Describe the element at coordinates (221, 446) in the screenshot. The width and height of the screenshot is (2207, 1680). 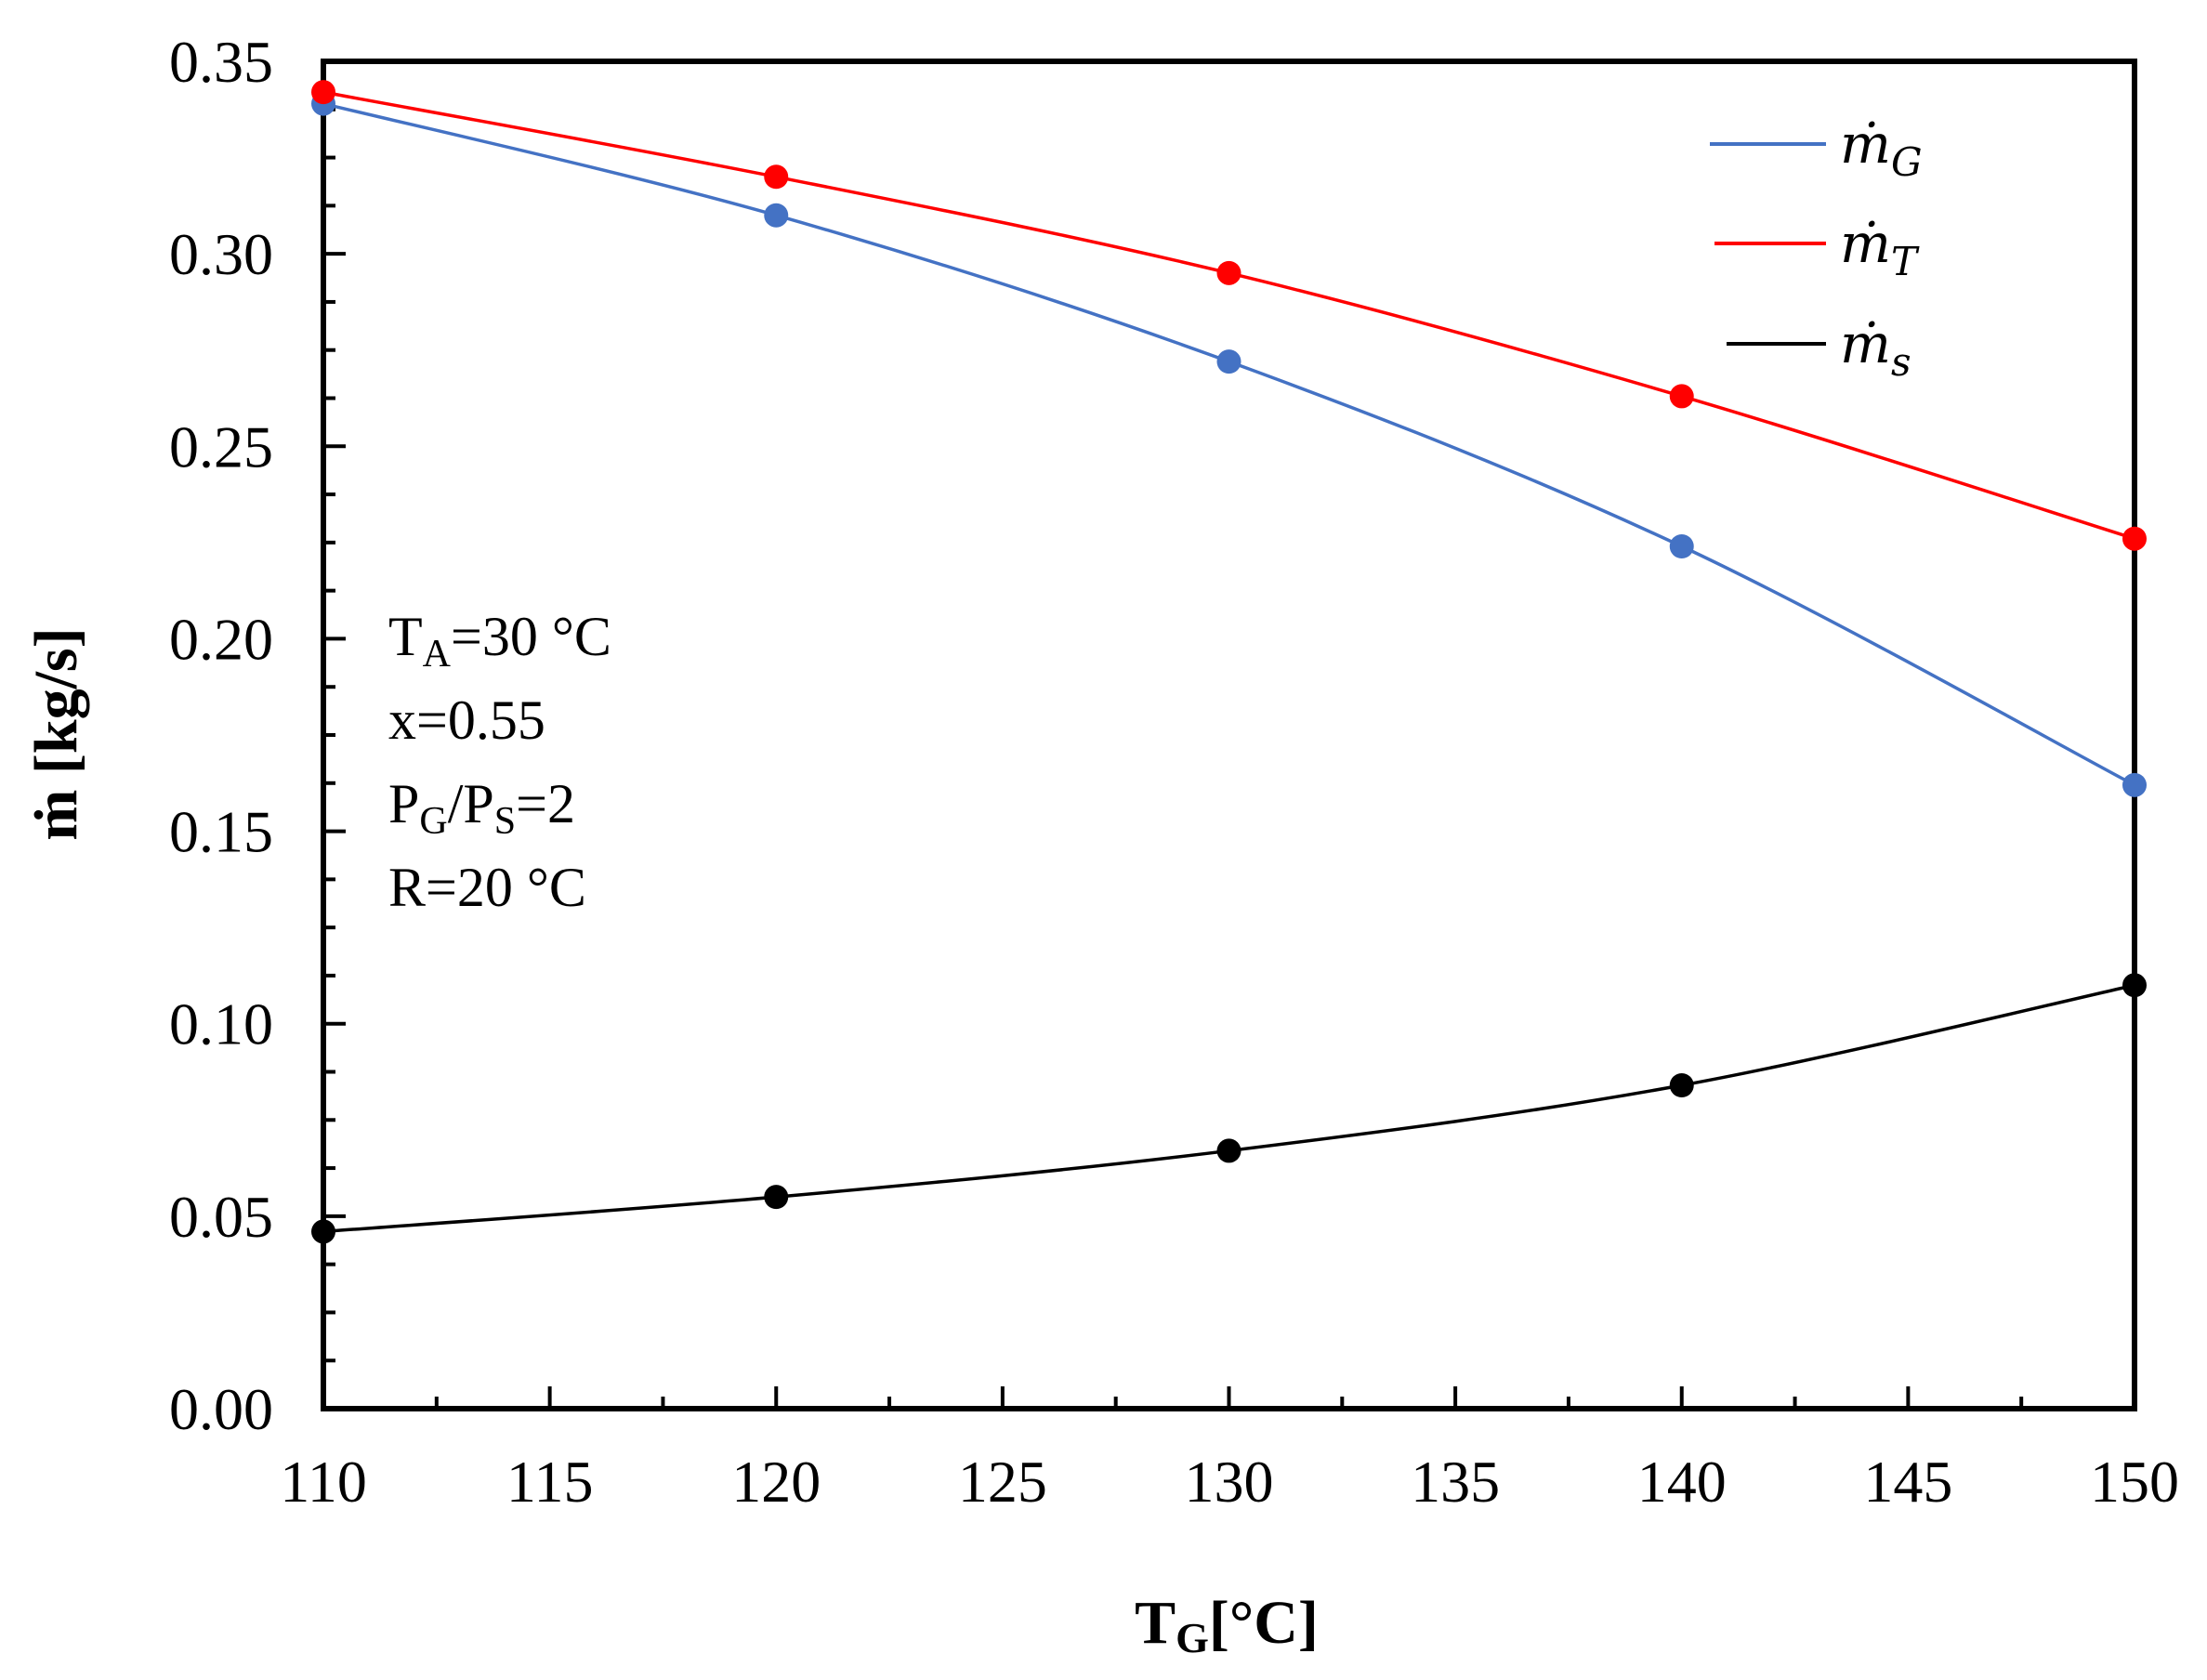
I see `y-tick-label-5: 0.25` at that location.